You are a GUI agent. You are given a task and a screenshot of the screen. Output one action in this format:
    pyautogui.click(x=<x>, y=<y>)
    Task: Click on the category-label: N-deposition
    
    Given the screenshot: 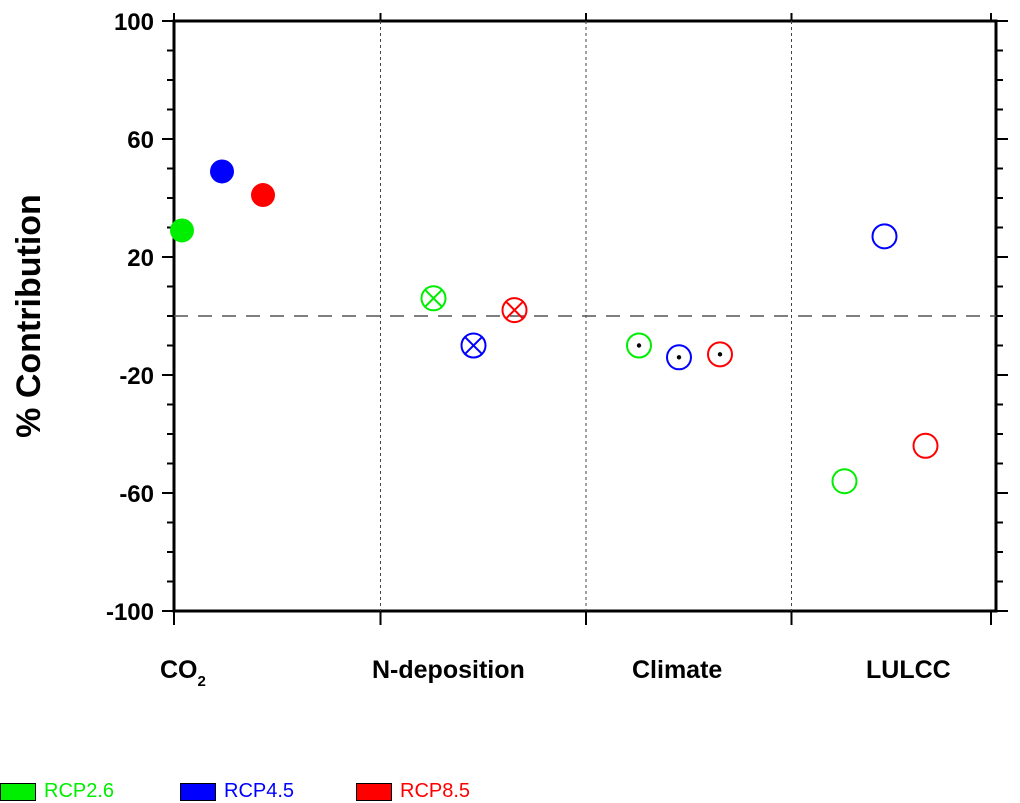 What is the action you would take?
    pyautogui.click(x=448, y=670)
    